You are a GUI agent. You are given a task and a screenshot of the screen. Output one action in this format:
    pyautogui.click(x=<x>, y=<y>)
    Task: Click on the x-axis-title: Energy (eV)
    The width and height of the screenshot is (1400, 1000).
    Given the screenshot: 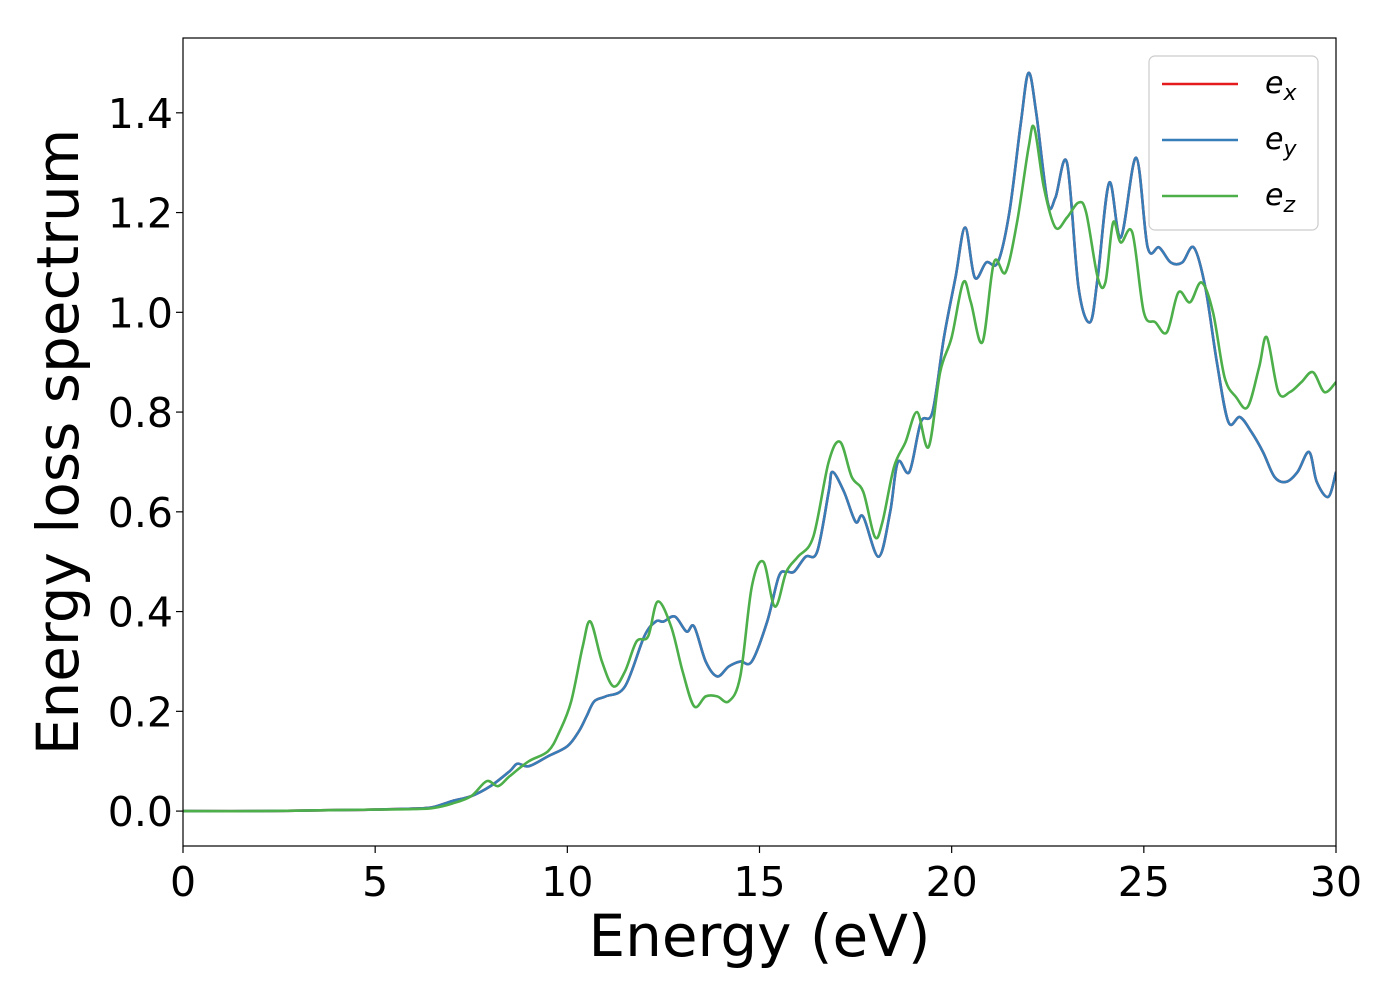 What is the action you would take?
    pyautogui.click(x=759, y=936)
    